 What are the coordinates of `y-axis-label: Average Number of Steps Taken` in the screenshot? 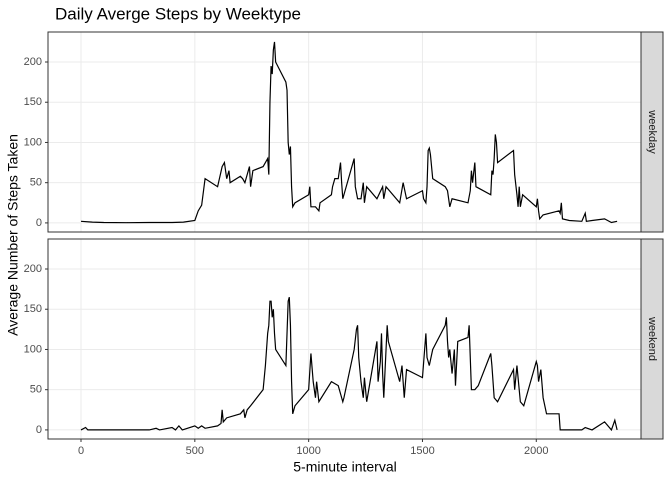 It's located at (13, 235).